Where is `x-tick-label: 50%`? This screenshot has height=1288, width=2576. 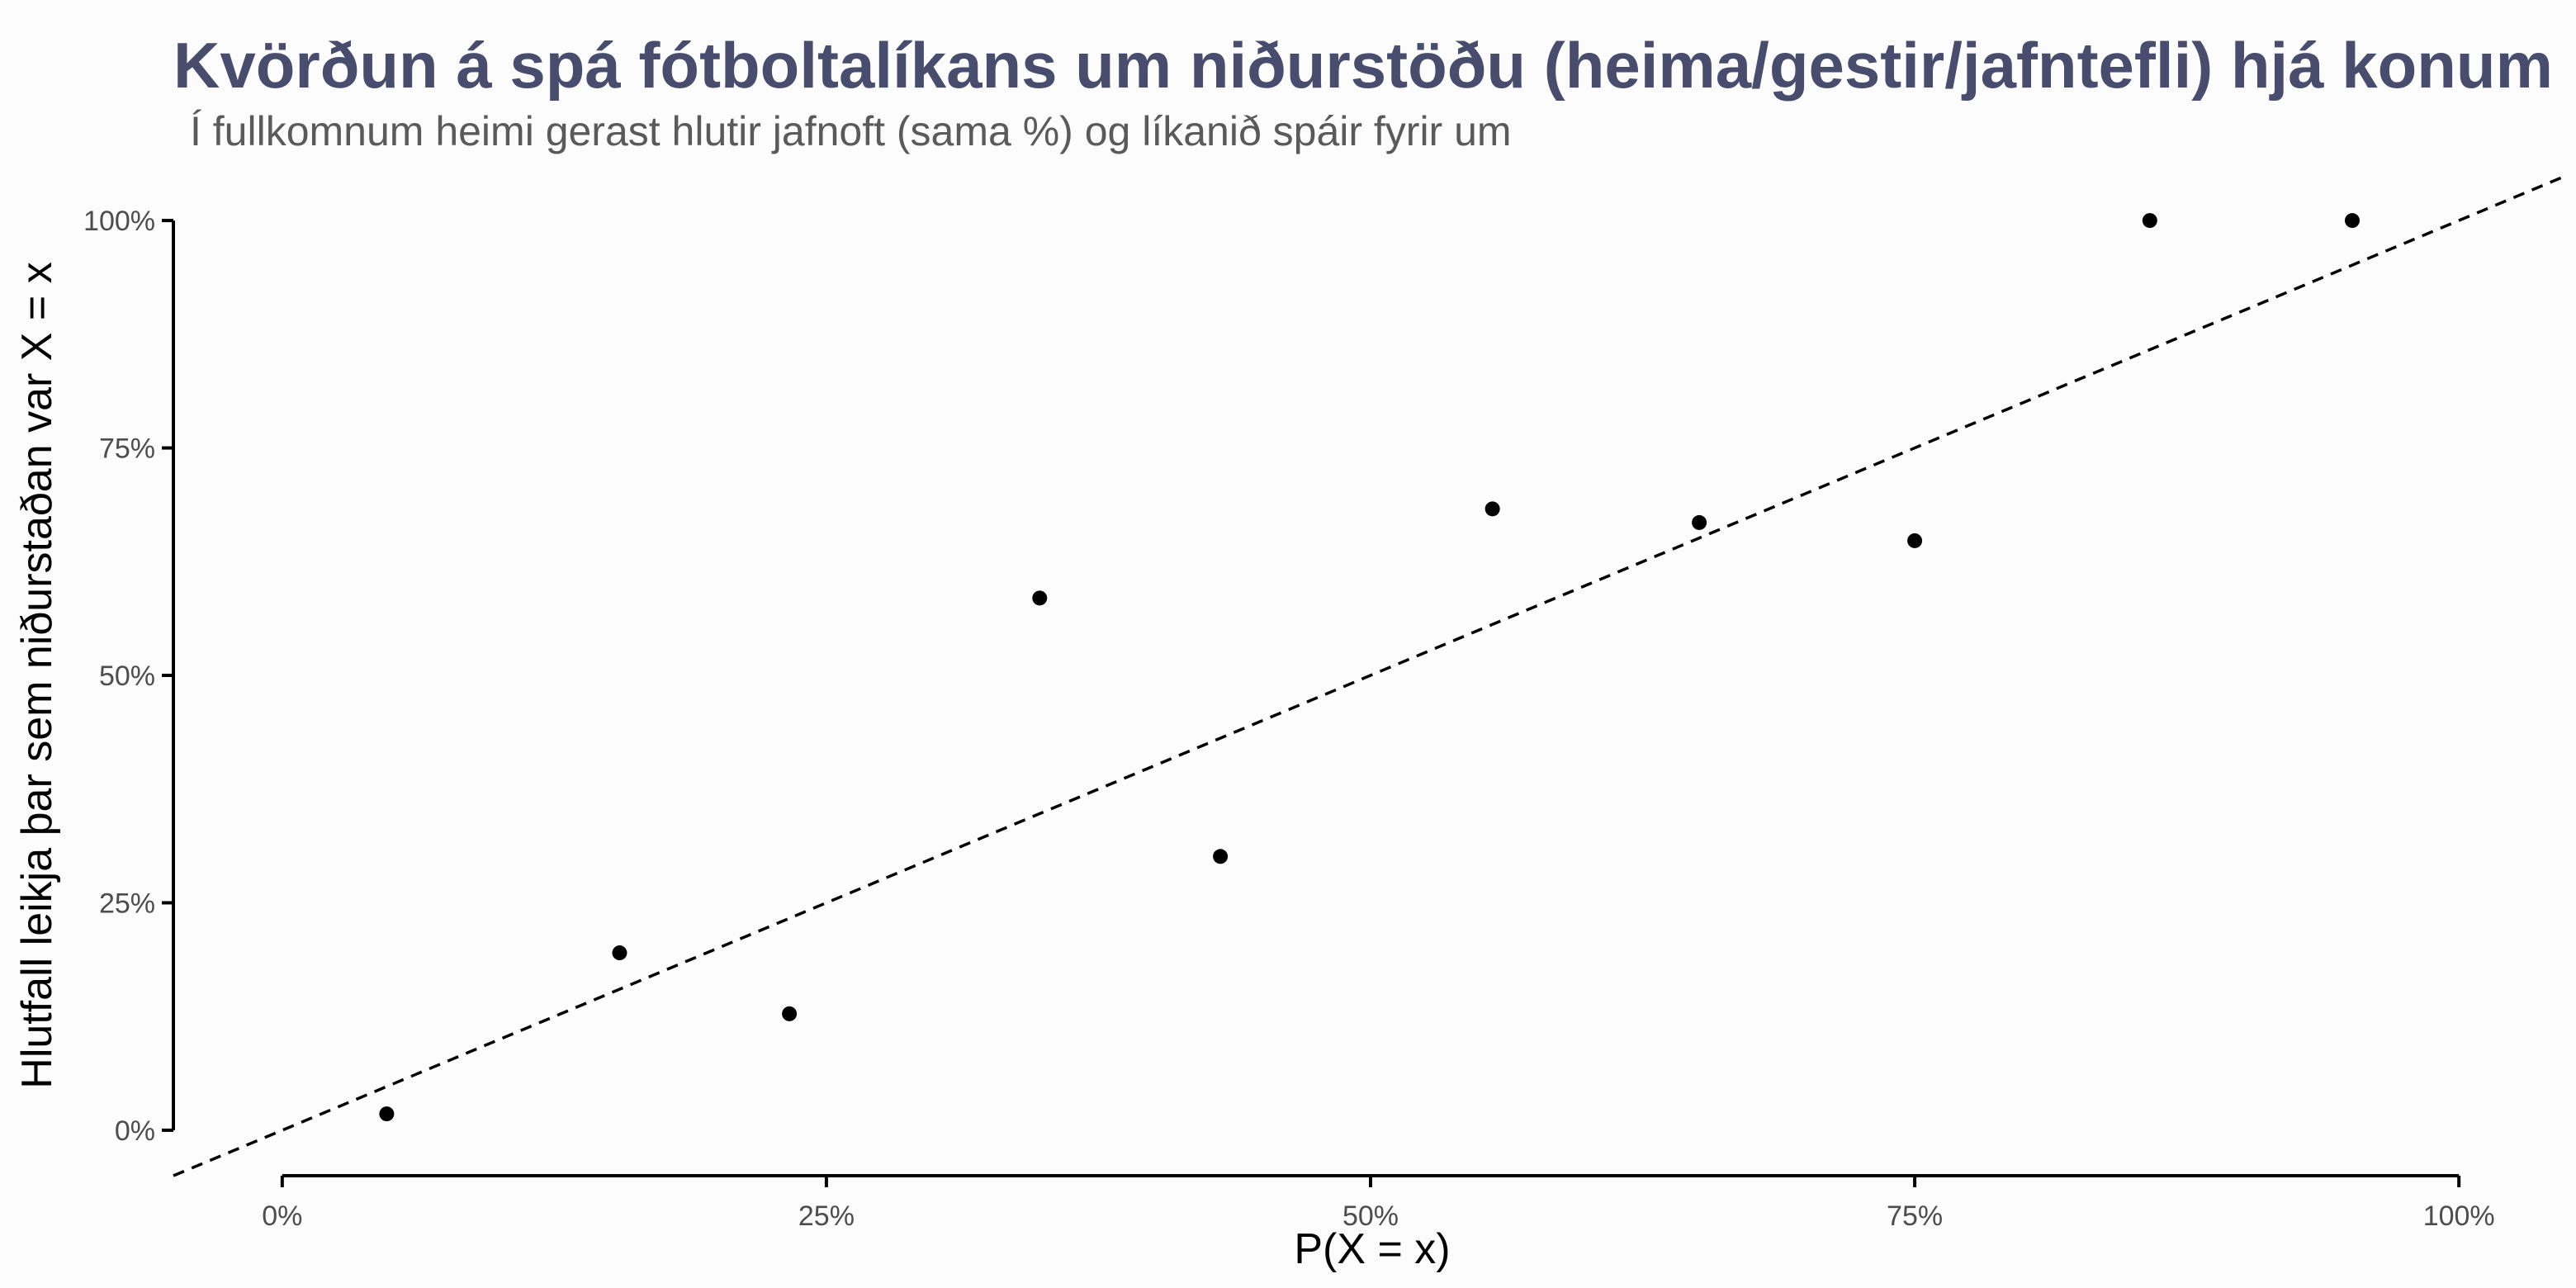 x-tick-label: 50% is located at coordinates (1370, 1216).